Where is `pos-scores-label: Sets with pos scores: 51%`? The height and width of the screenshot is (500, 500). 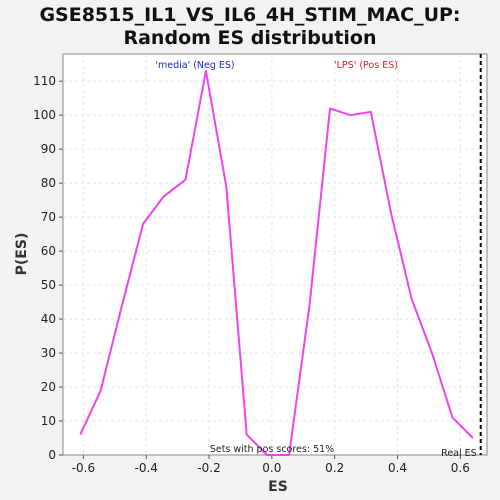
pos-scores-label: Sets with pos scores: 51% is located at coordinates (272, 449).